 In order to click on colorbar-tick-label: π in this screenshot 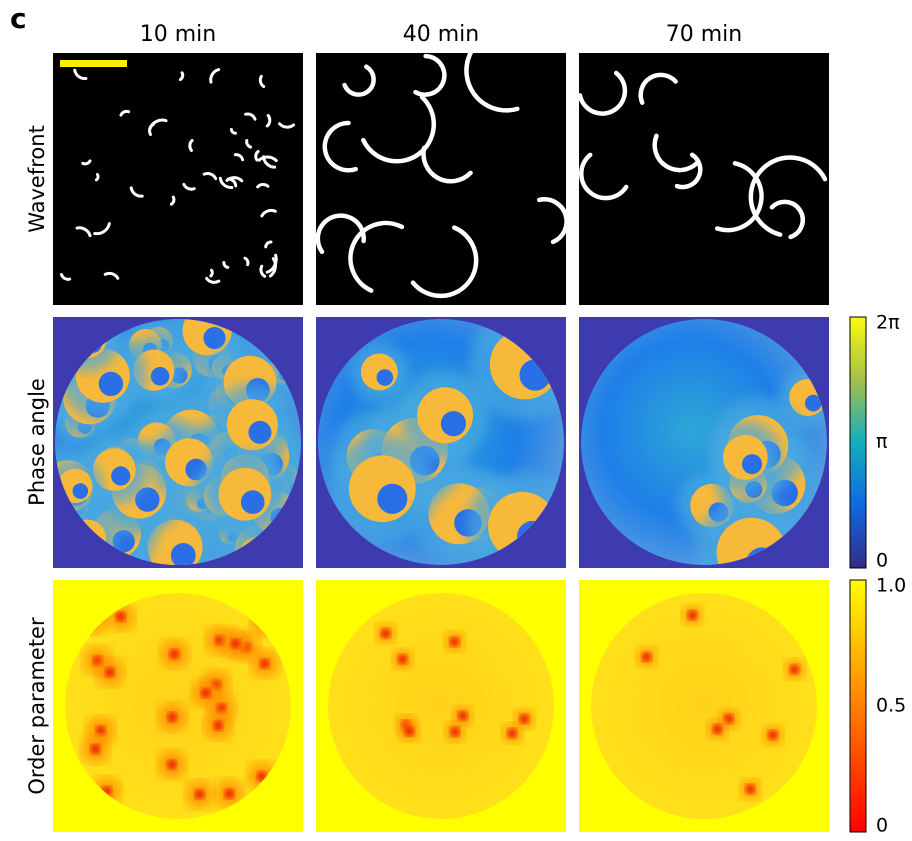, I will do `click(881, 442)`.